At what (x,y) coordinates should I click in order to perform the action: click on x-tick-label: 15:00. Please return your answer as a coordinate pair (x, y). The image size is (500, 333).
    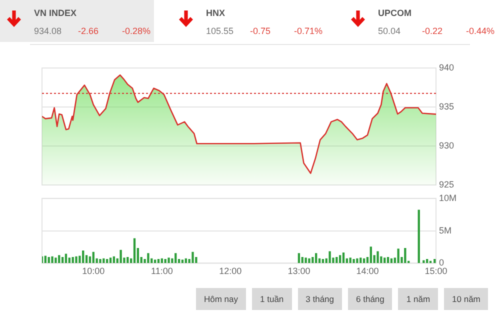
    Looking at the image, I should click on (436, 271).